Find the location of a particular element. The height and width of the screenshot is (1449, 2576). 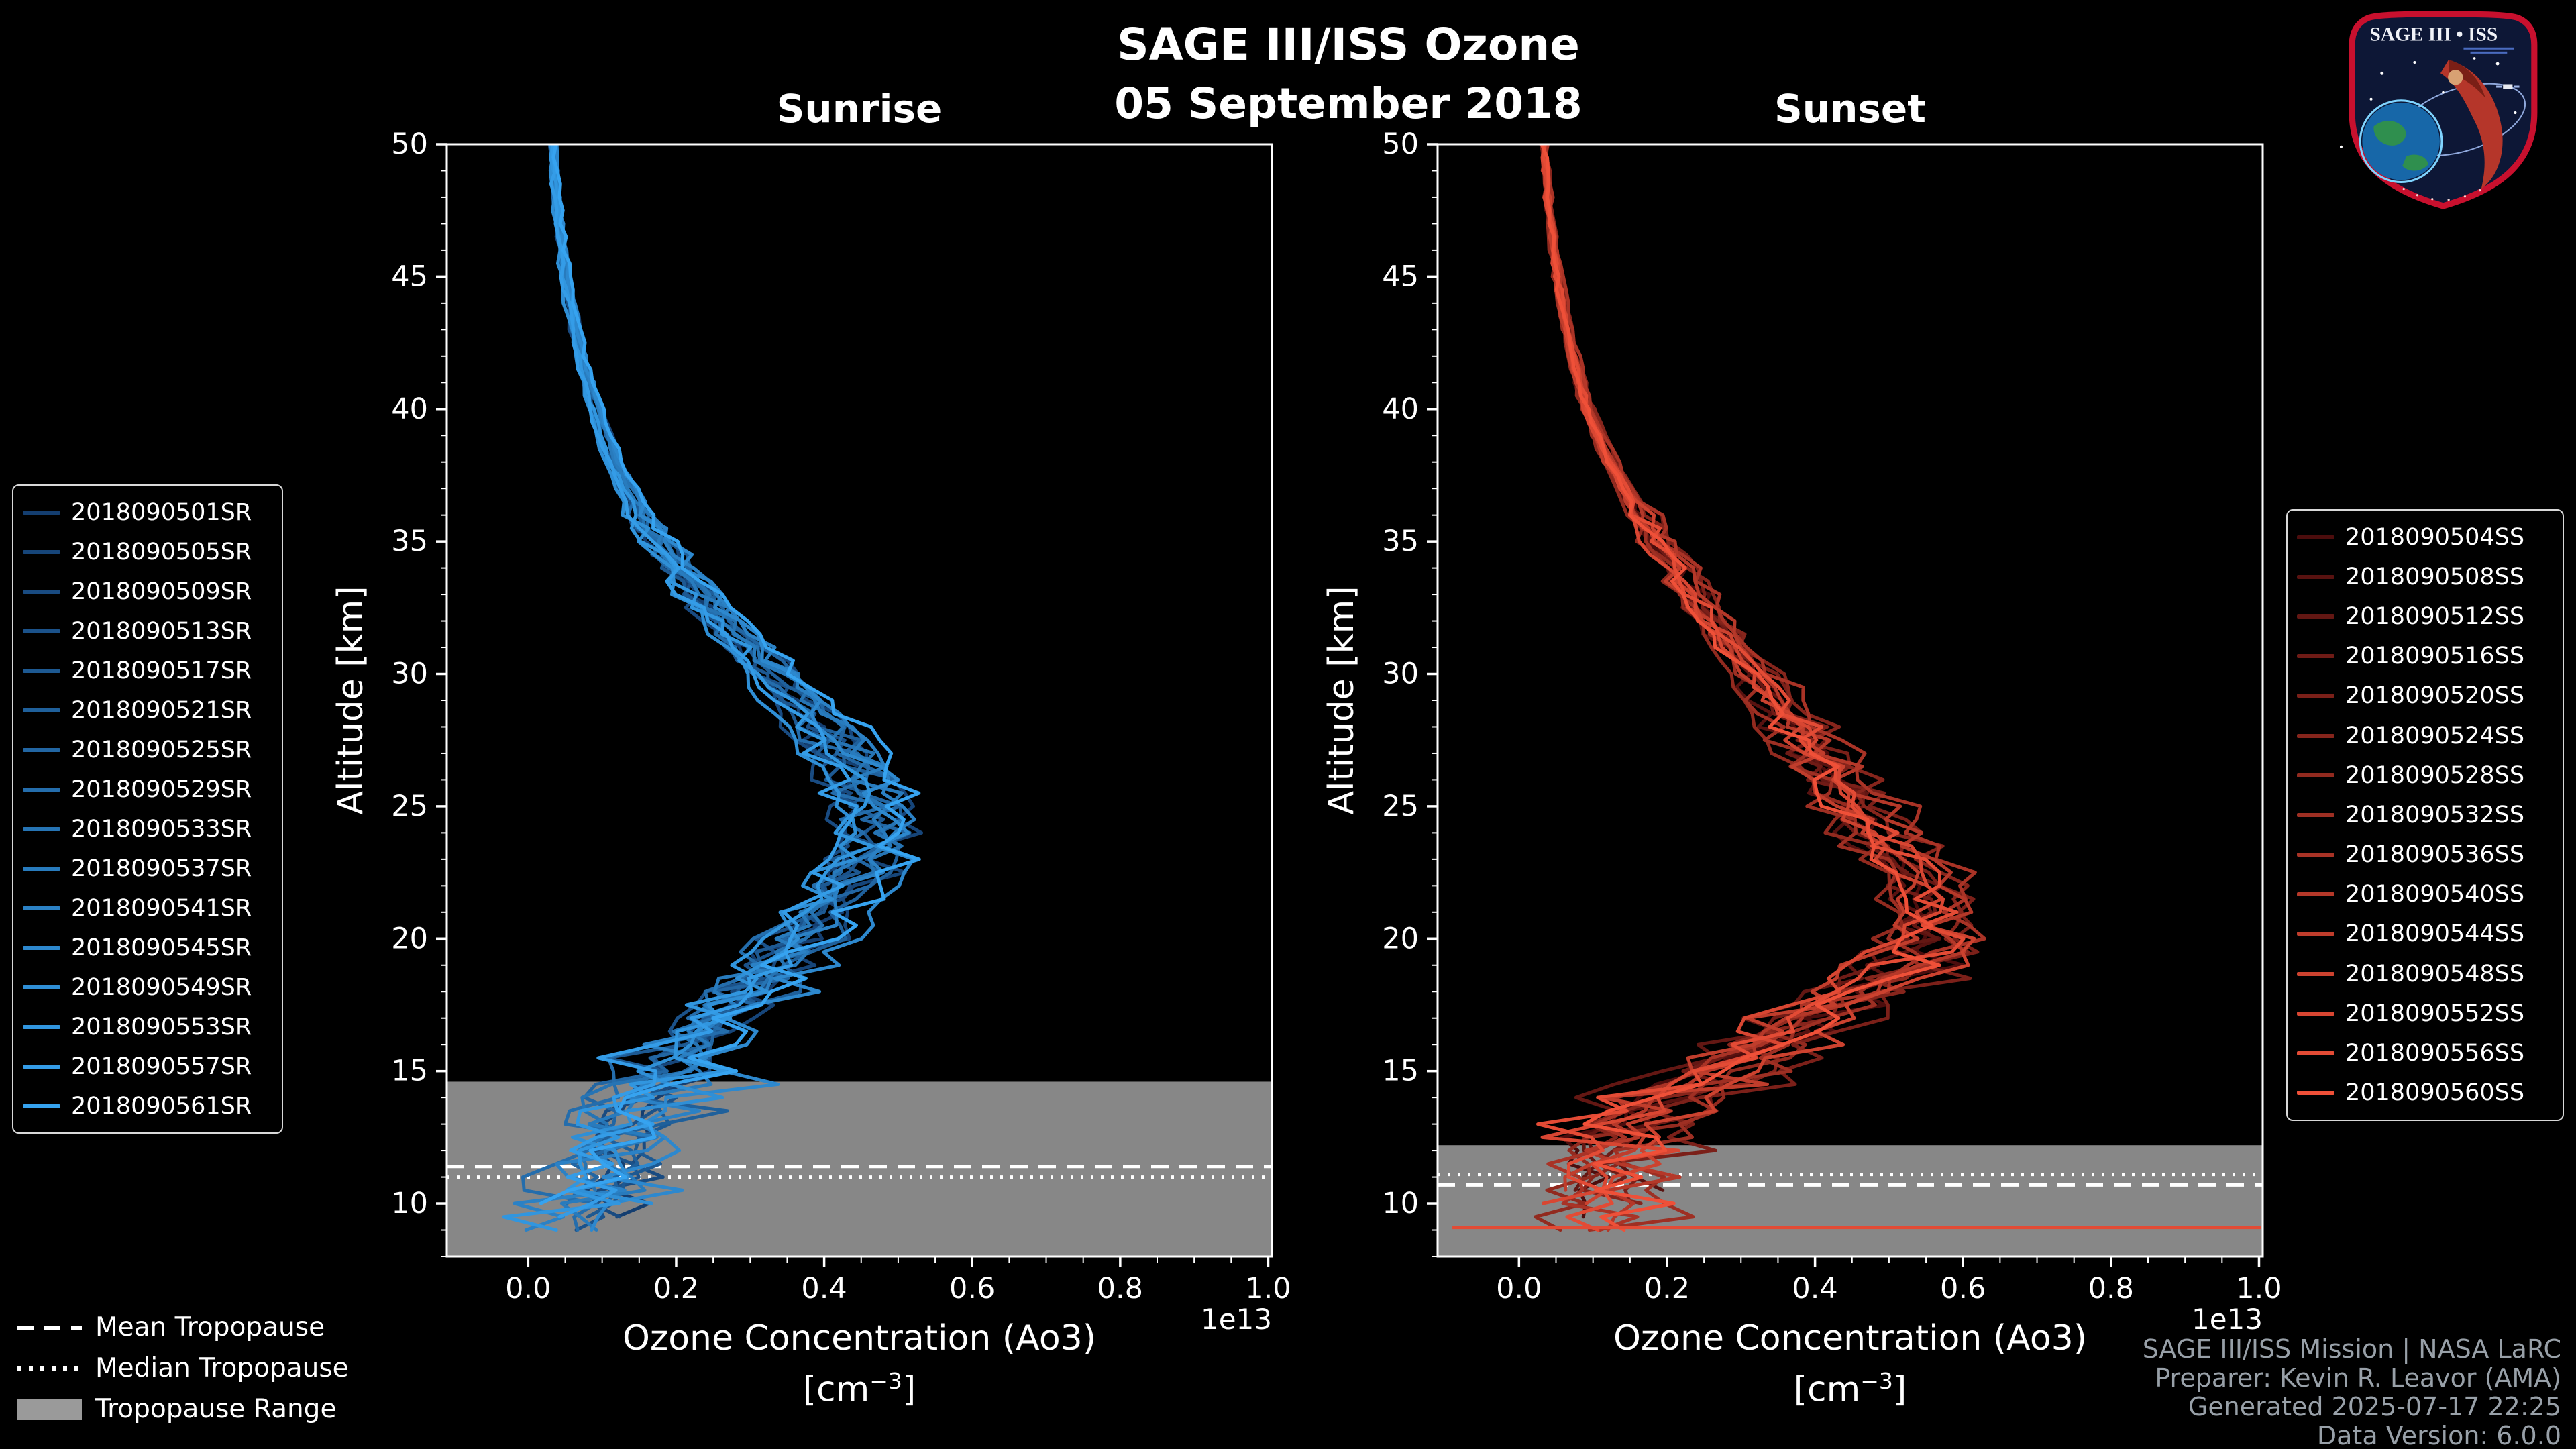

legend-entry: 2018090532SS is located at coordinates (2425, 815).